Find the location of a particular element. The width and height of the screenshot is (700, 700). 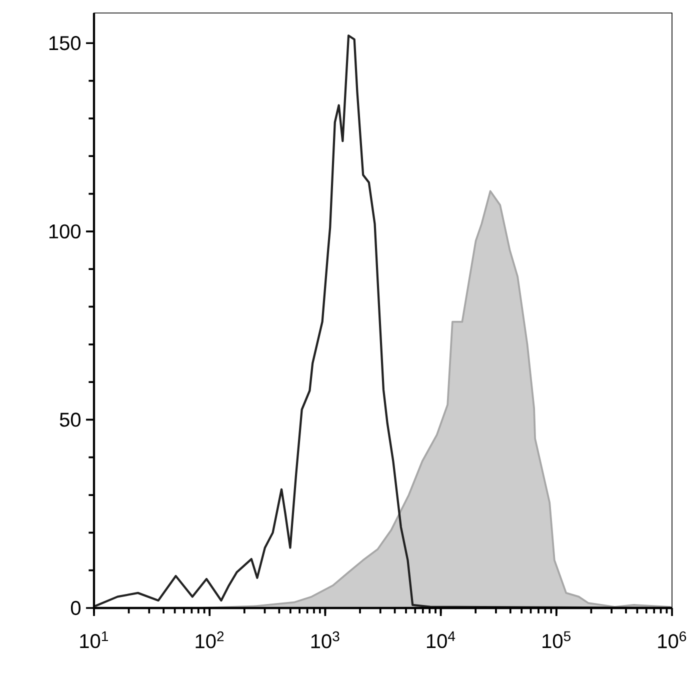

y-tick-label: 0 is located at coordinates (75, 608).